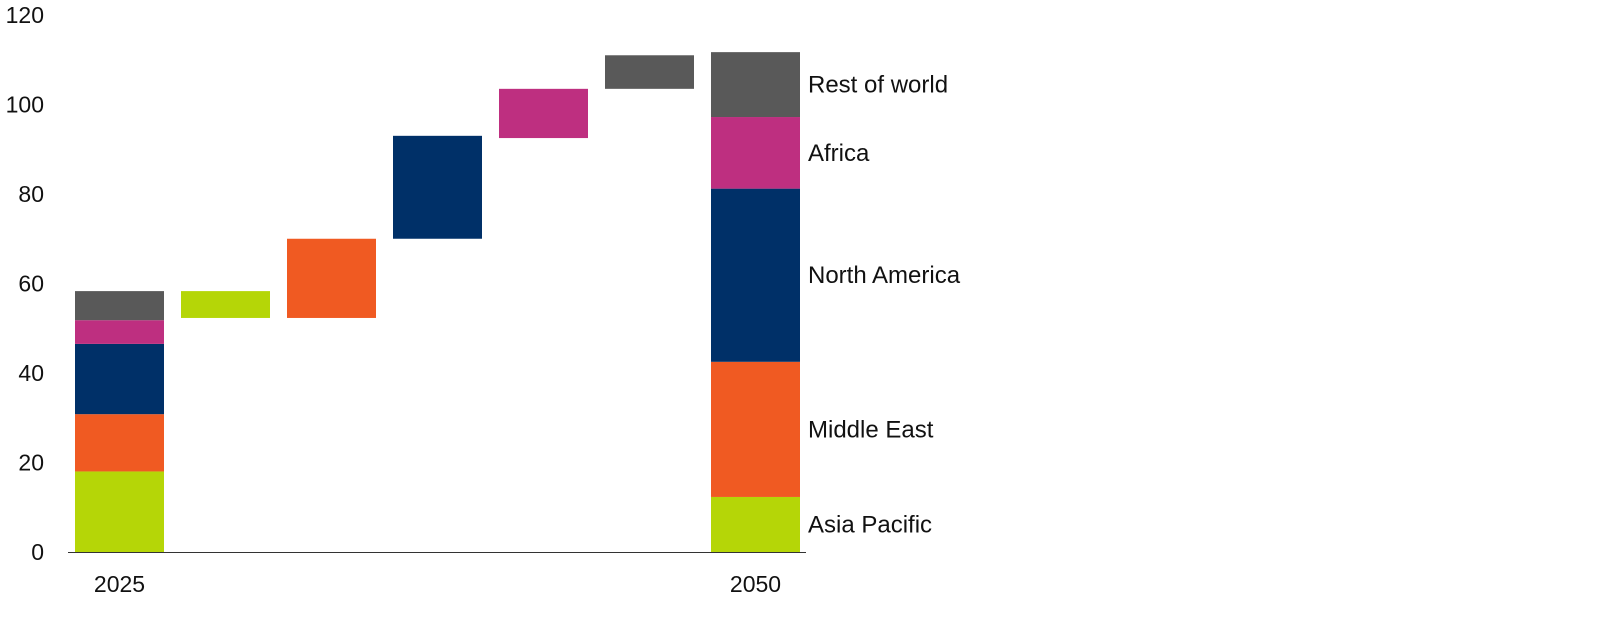 The width and height of the screenshot is (1620, 634). Describe the element at coordinates (543, 113) in the screenshot. I see `change-bar-africa` at that location.